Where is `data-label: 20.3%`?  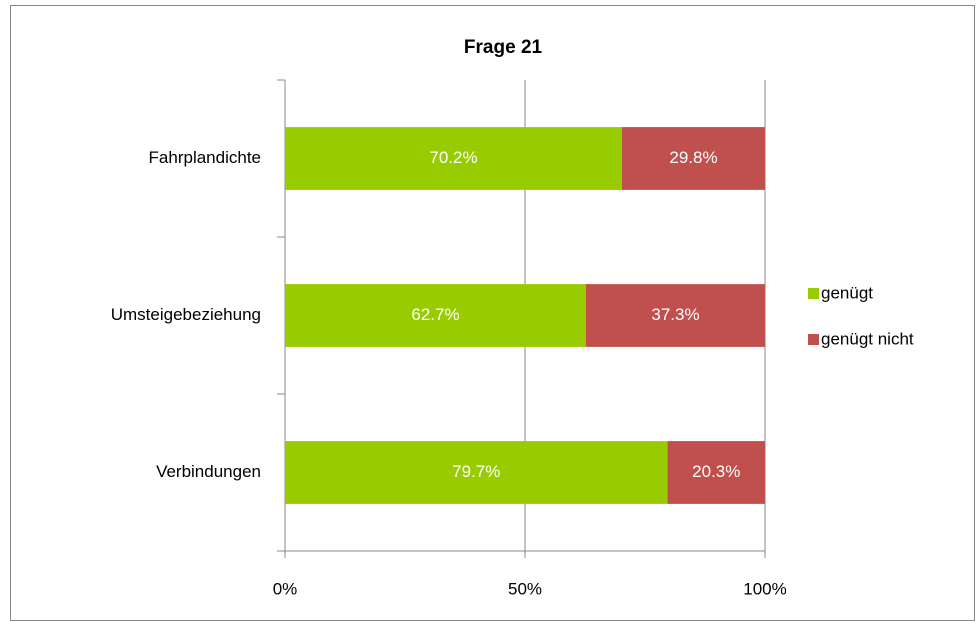
data-label: 20.3% is located at coordinates (716, 471).